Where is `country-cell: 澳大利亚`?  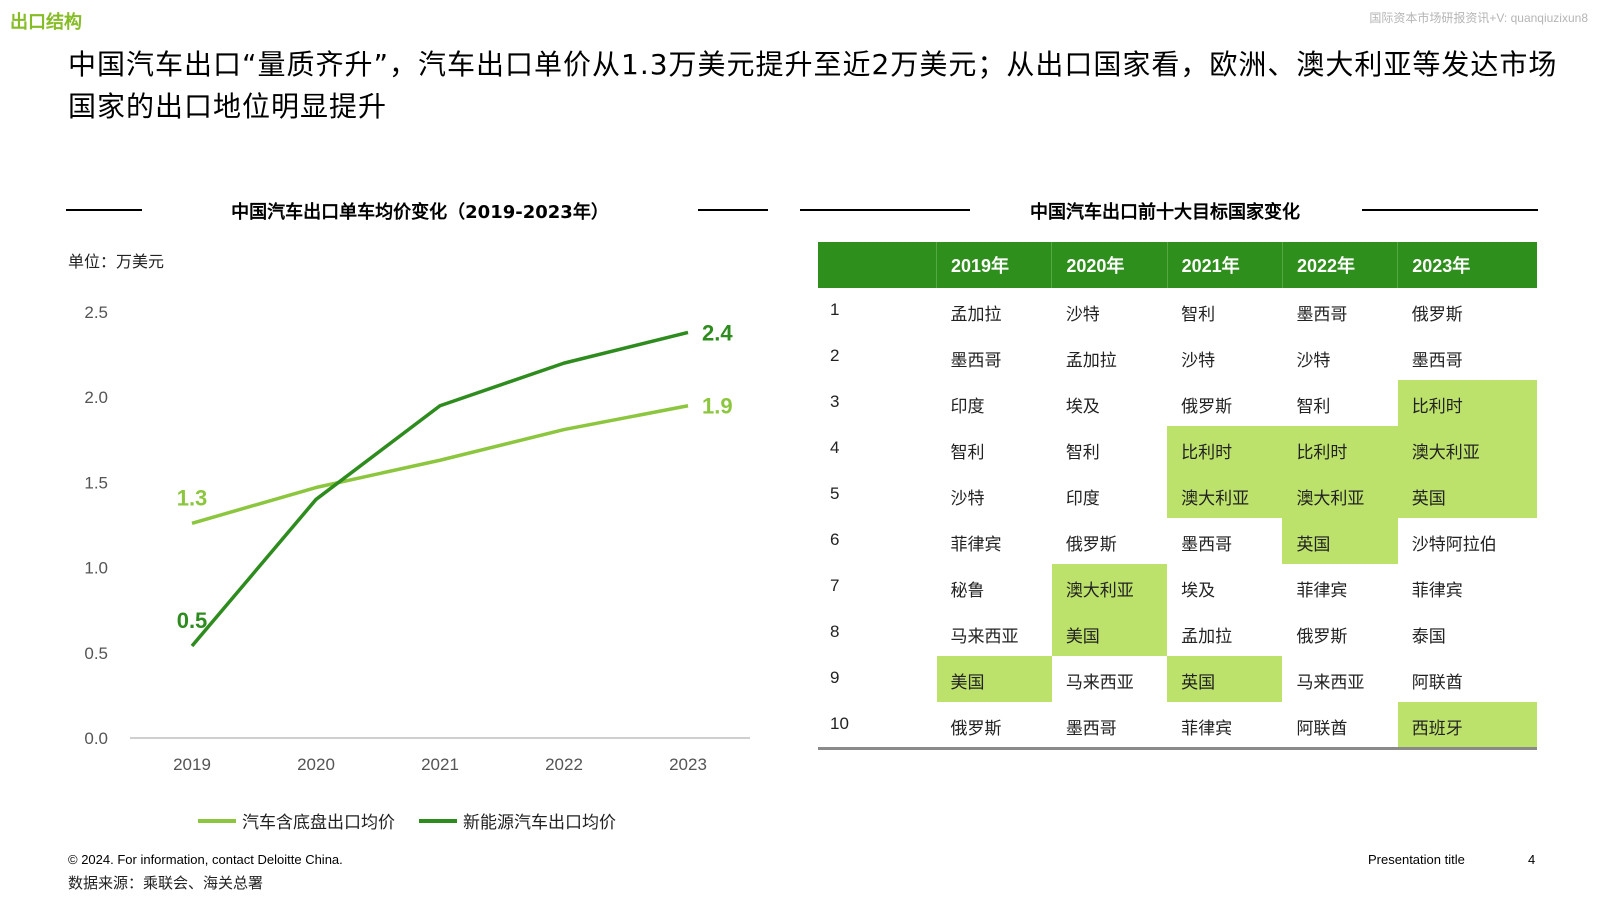 country-cell: 澳大利亚 is located at coordinates (1340, 495).